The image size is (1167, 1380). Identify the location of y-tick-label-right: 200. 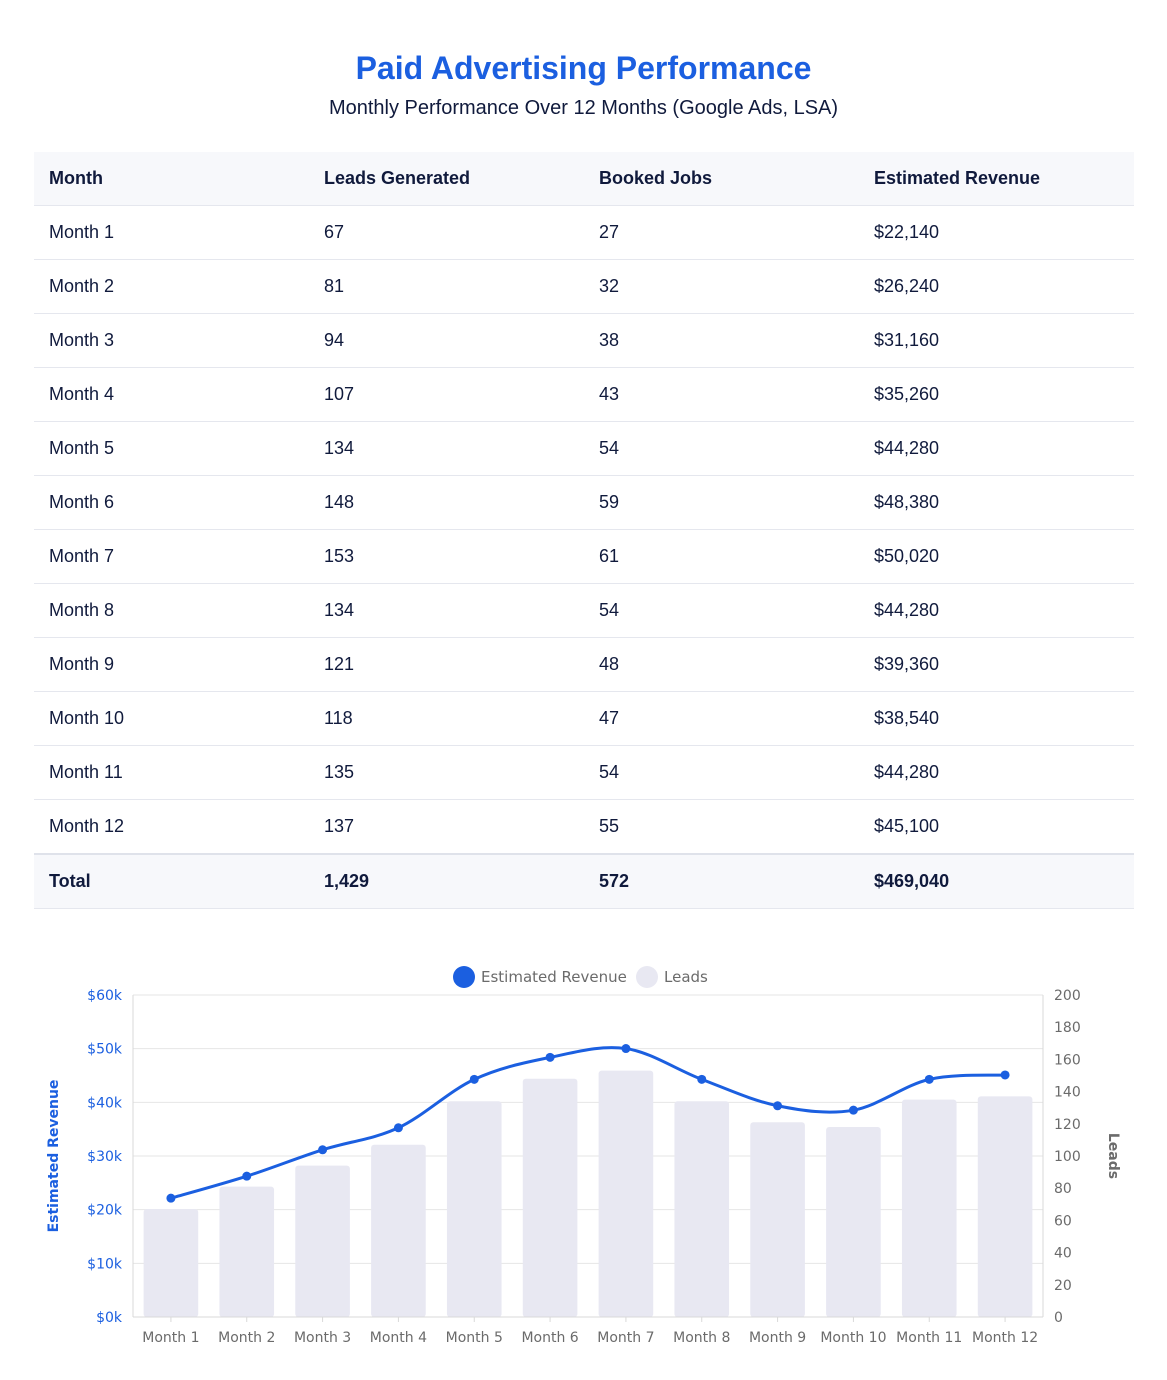
(1067, 996).